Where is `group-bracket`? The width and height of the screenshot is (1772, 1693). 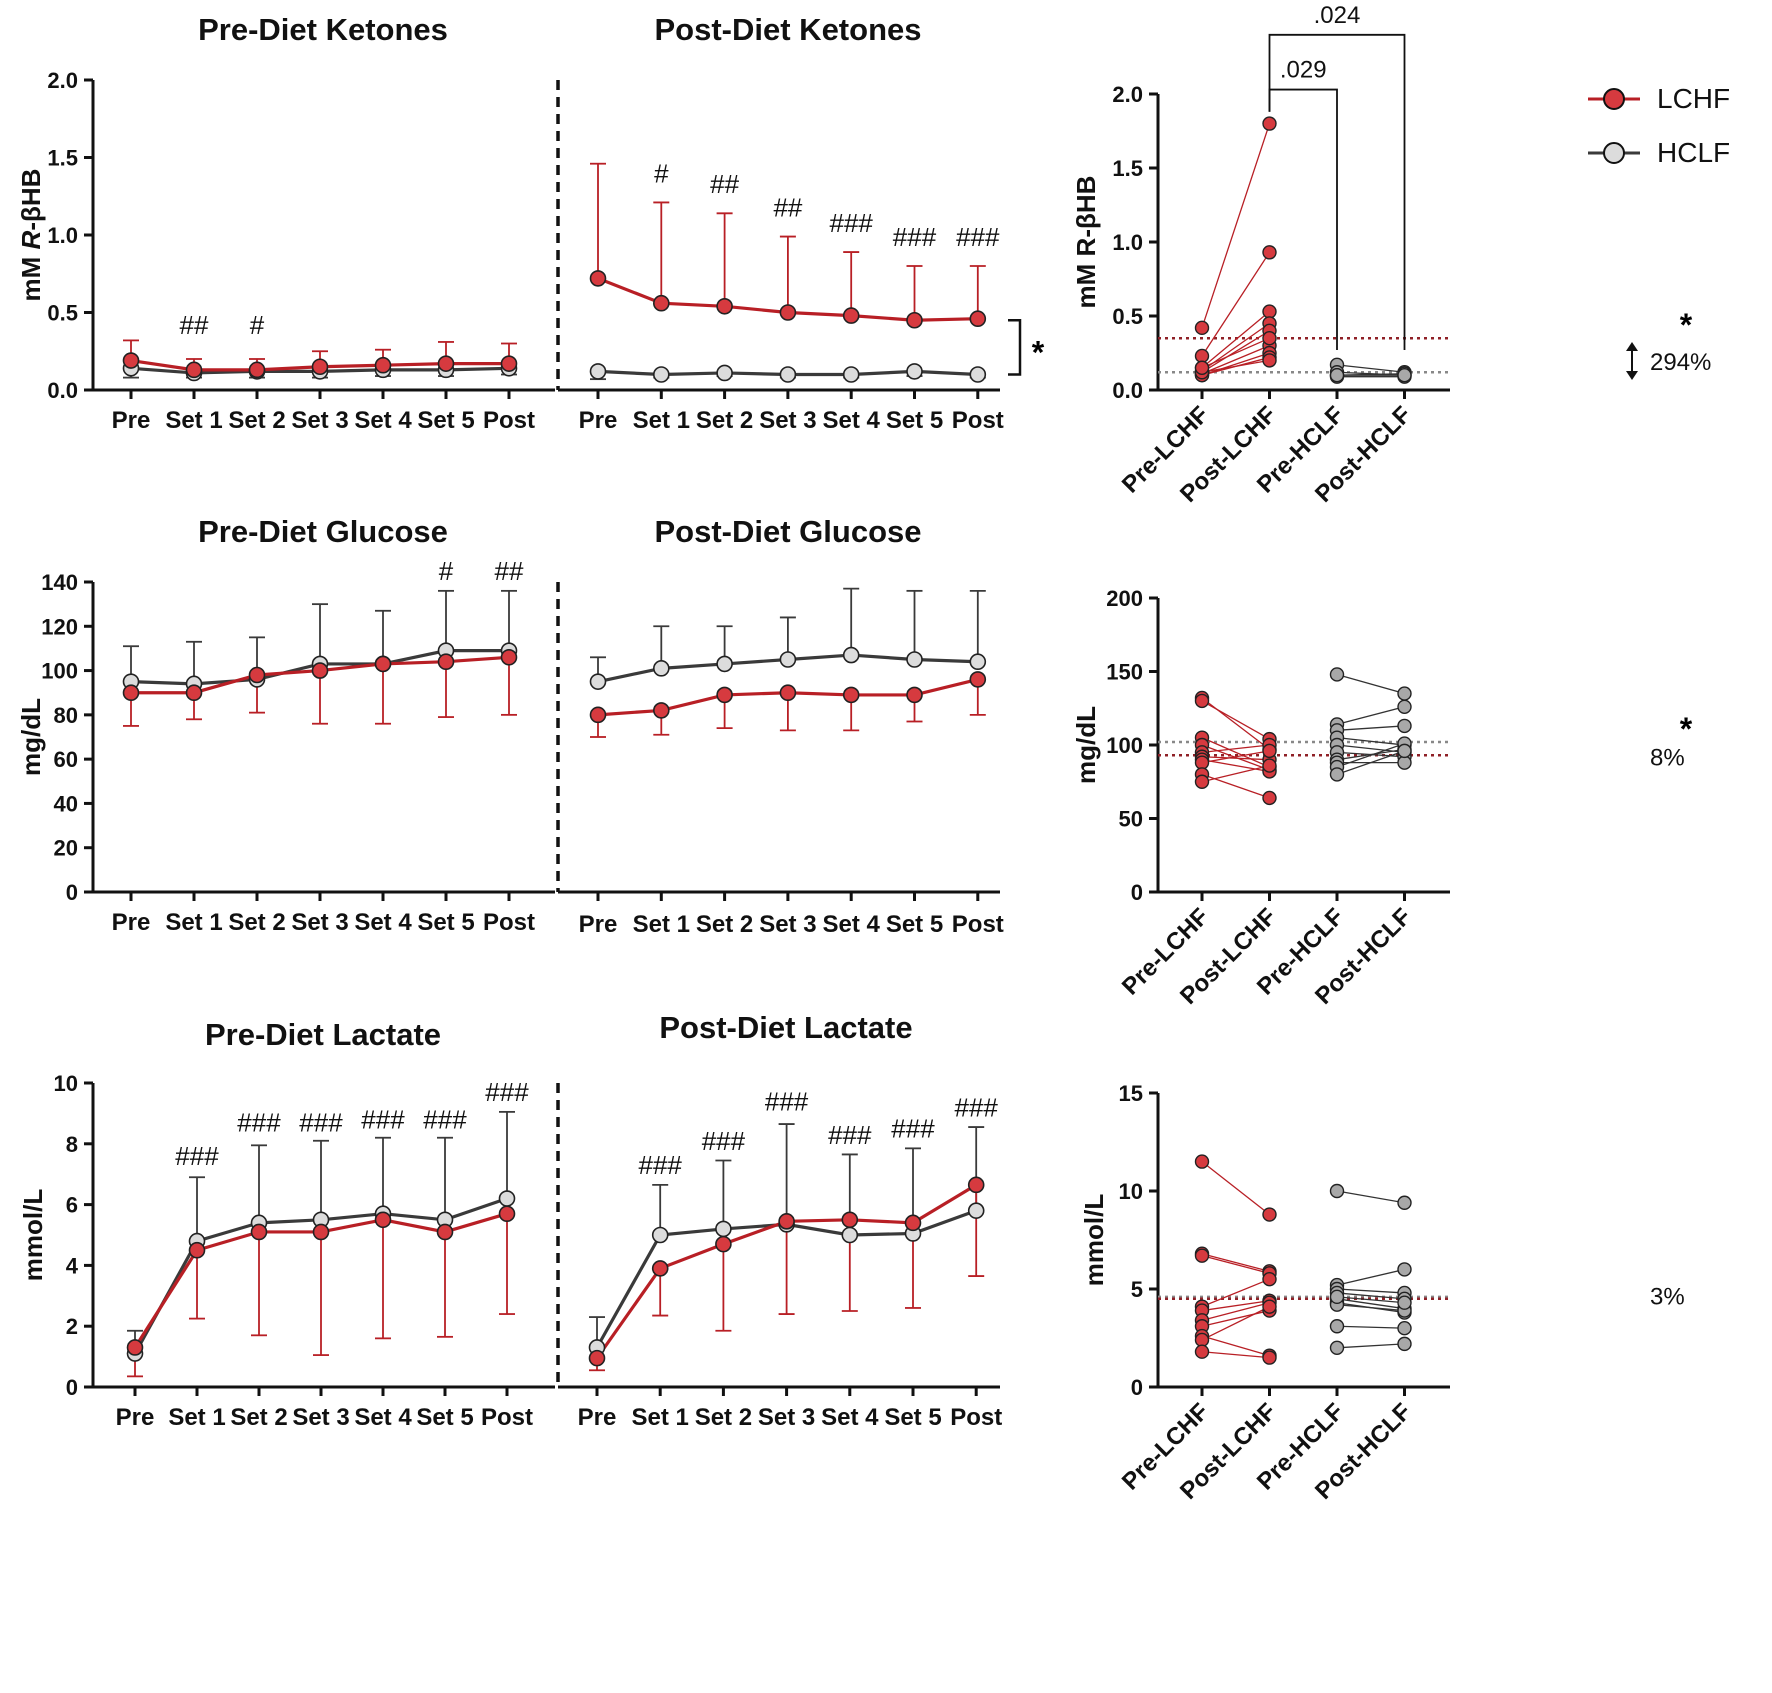
group-bracket is located at coordinates (1015, 347).